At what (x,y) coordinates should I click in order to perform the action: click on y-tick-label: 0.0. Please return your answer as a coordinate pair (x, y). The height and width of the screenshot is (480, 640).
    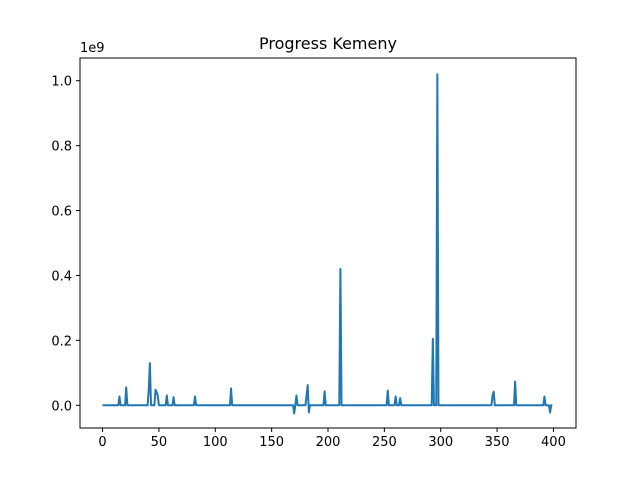
    Looking at the image, I should click on (61, 406).